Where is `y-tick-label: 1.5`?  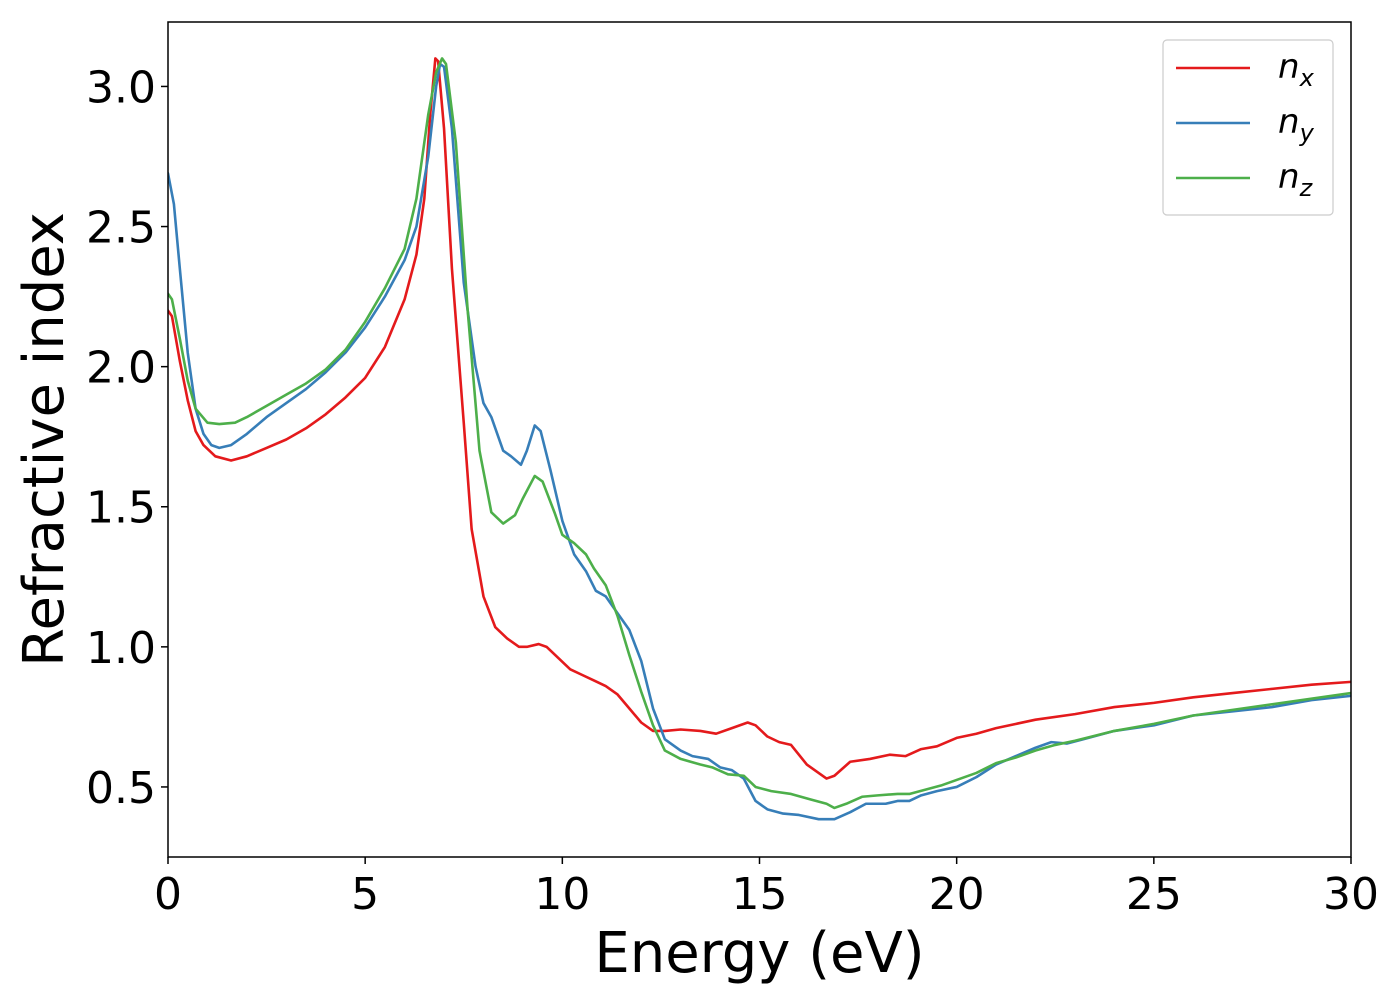
y-tick-label: 1.5 is located at coordinates (121, 508).